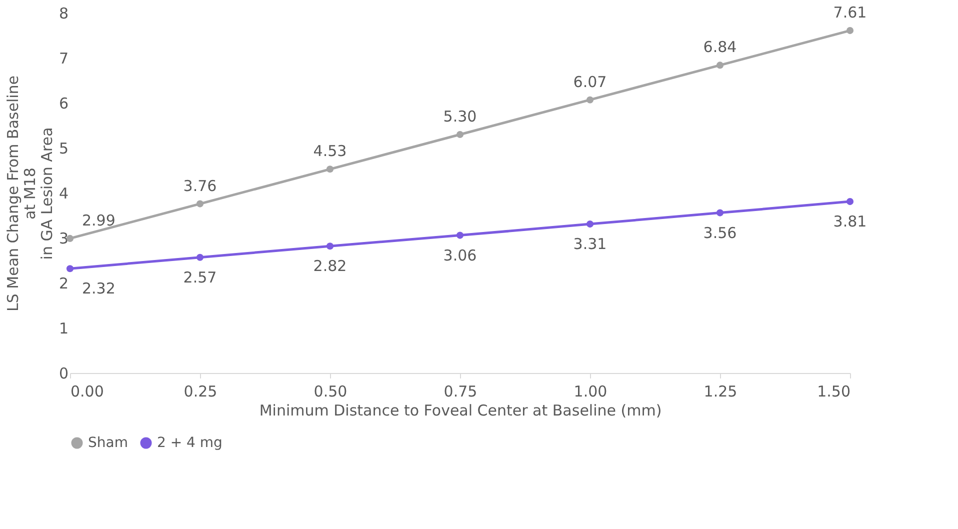  What do you see at coordinates (200, 185) in the screenshot?
I see `data-label: 3.76` at bounding box center [200, 185].